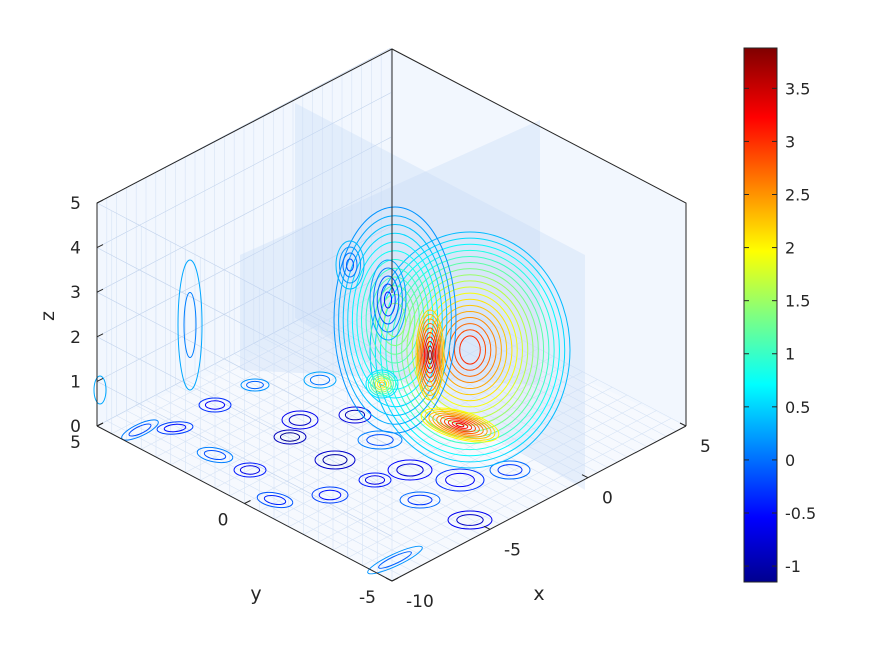  I want to click on y-tick-label: -5, so click(367, 598).